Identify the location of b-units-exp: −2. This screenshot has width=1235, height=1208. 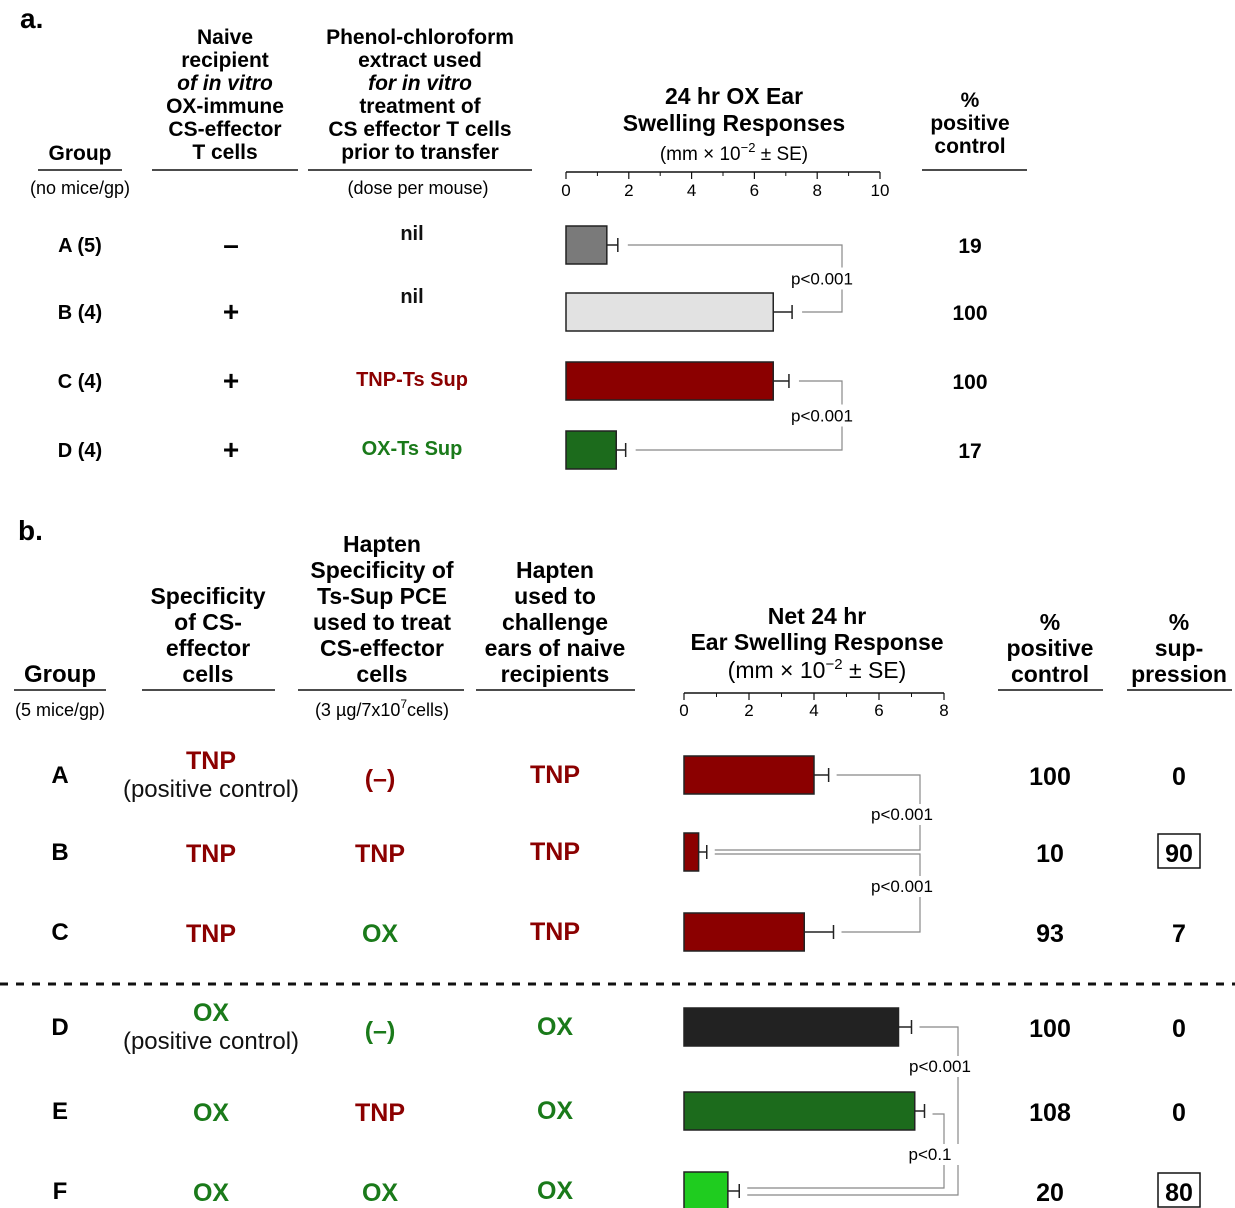
(833, 664).